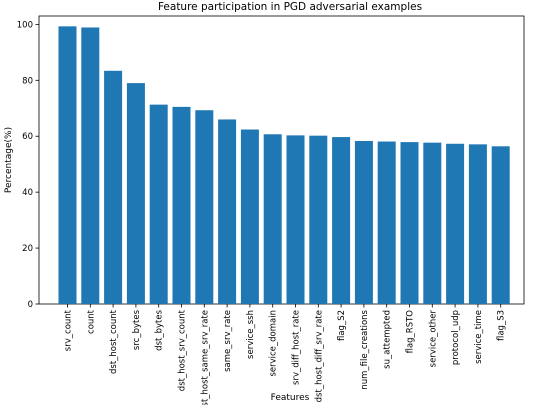 This screenshot has width=550, height=405. Describe the element at coordinates (502, 325) in the screenshot. I see `x-tick-label: flag_S3` at that location.